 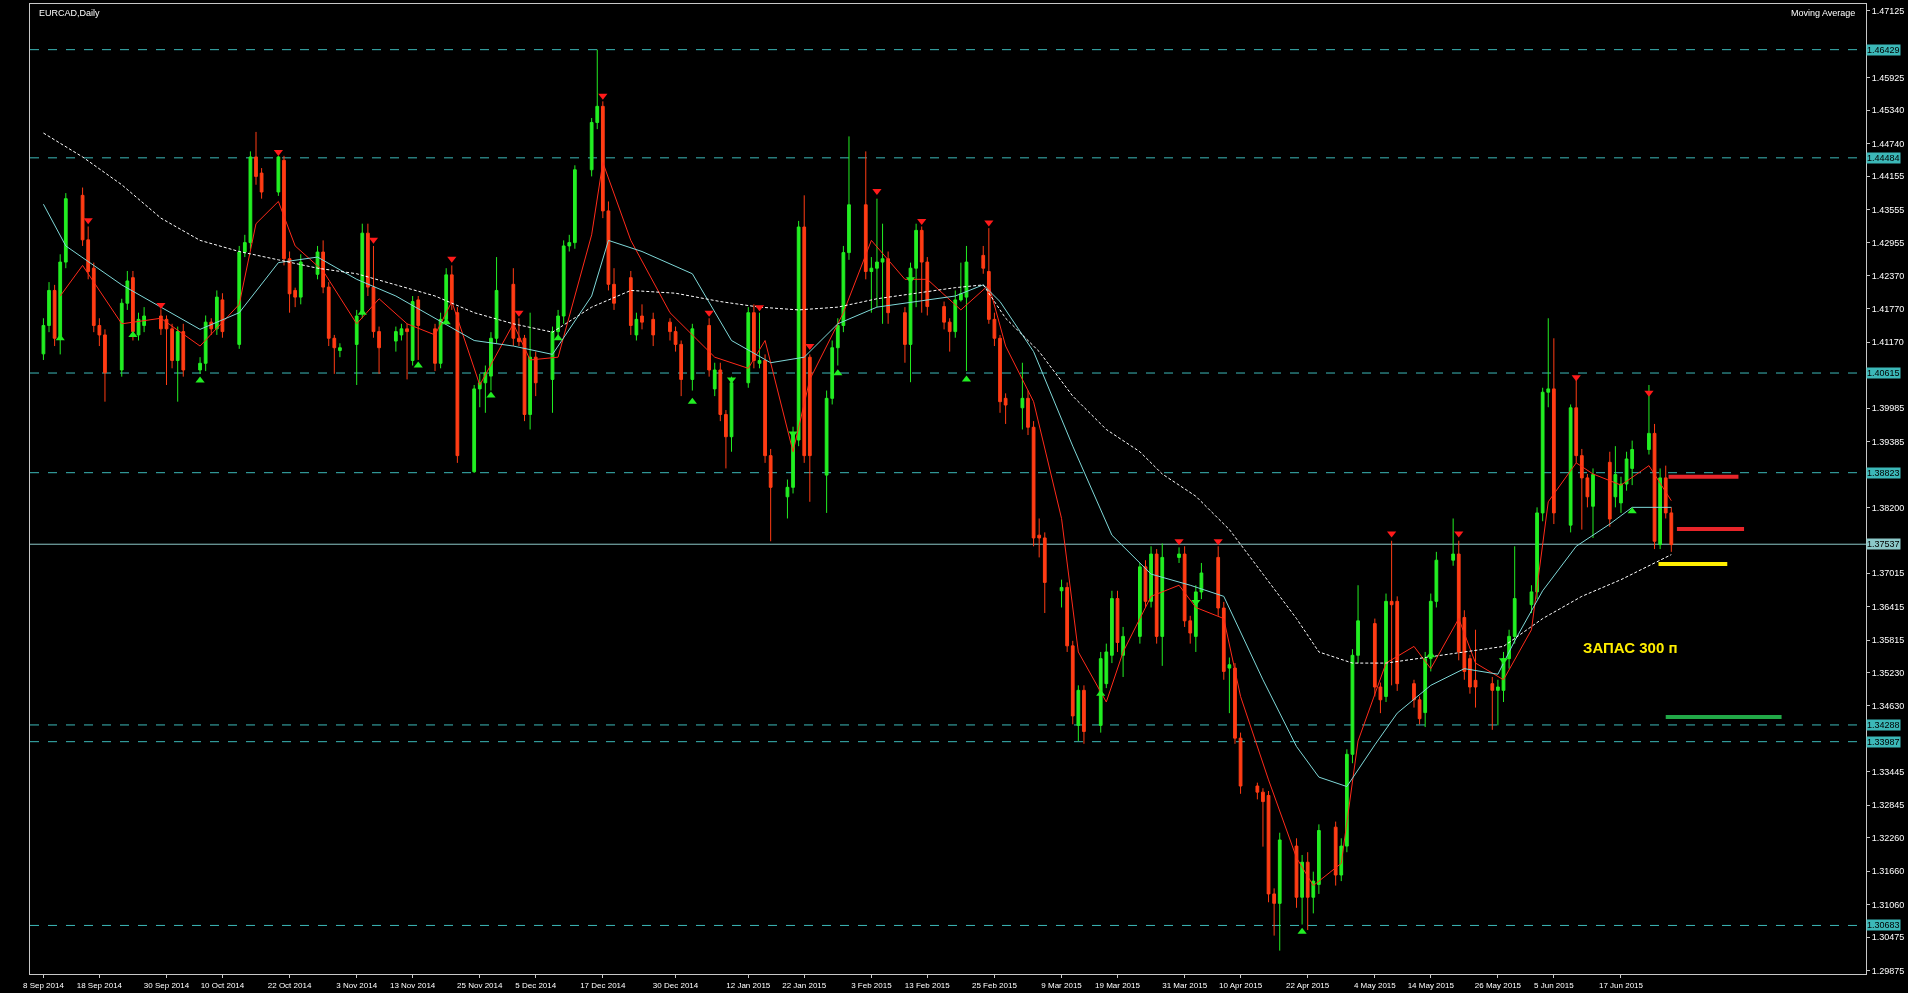 I want to click on y-tick-label: 1.45340, so click(x=1888, y=110).